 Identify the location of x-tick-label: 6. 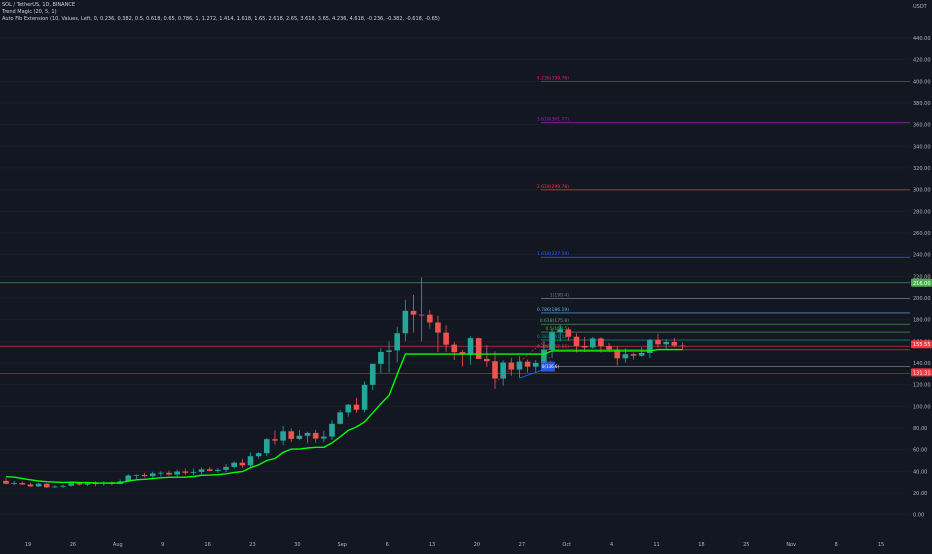
(387, 545).